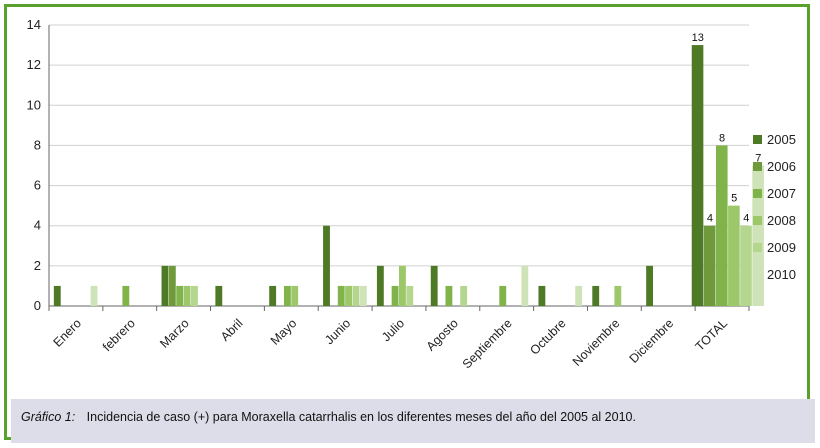 Image resolution: width=820 pixels, height=448 pixels. What do you see at coordinates (650, 285) in the screenshot?
I see `bar-2005-diciembre` at bounding box center [650, 285].